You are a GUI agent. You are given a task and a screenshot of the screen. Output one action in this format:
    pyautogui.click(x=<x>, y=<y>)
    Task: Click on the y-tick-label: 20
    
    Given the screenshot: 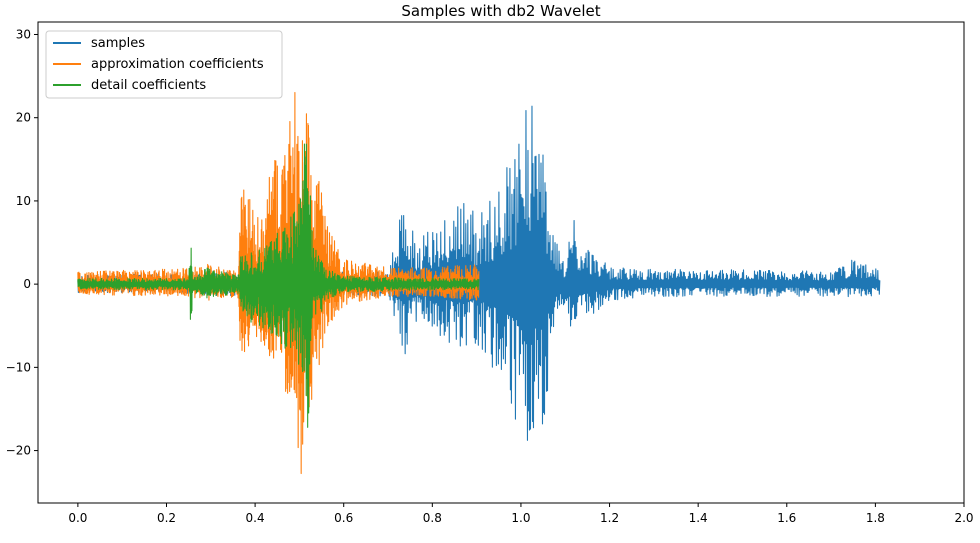 What is the action you would take?
    pyautogui.click(x=23, y=118)
    